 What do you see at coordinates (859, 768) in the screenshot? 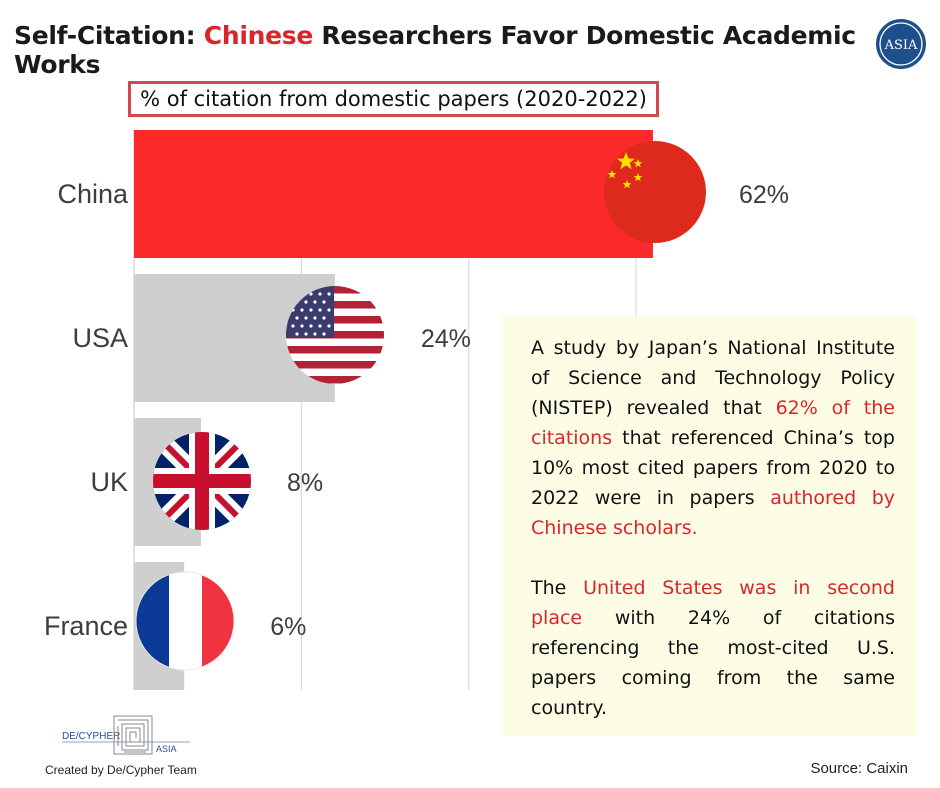
I see `source-text: Source: Caixin` at bounding box center [859, 768].